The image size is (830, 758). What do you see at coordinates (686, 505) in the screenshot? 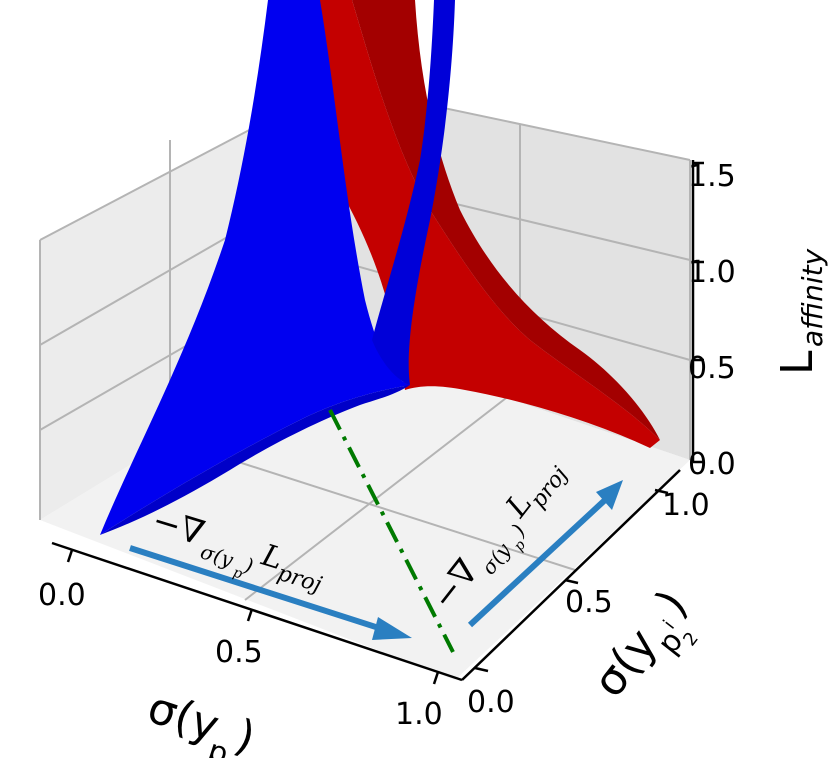
I see `y-tick-2: 1.0` at bounding box center [686, 505].